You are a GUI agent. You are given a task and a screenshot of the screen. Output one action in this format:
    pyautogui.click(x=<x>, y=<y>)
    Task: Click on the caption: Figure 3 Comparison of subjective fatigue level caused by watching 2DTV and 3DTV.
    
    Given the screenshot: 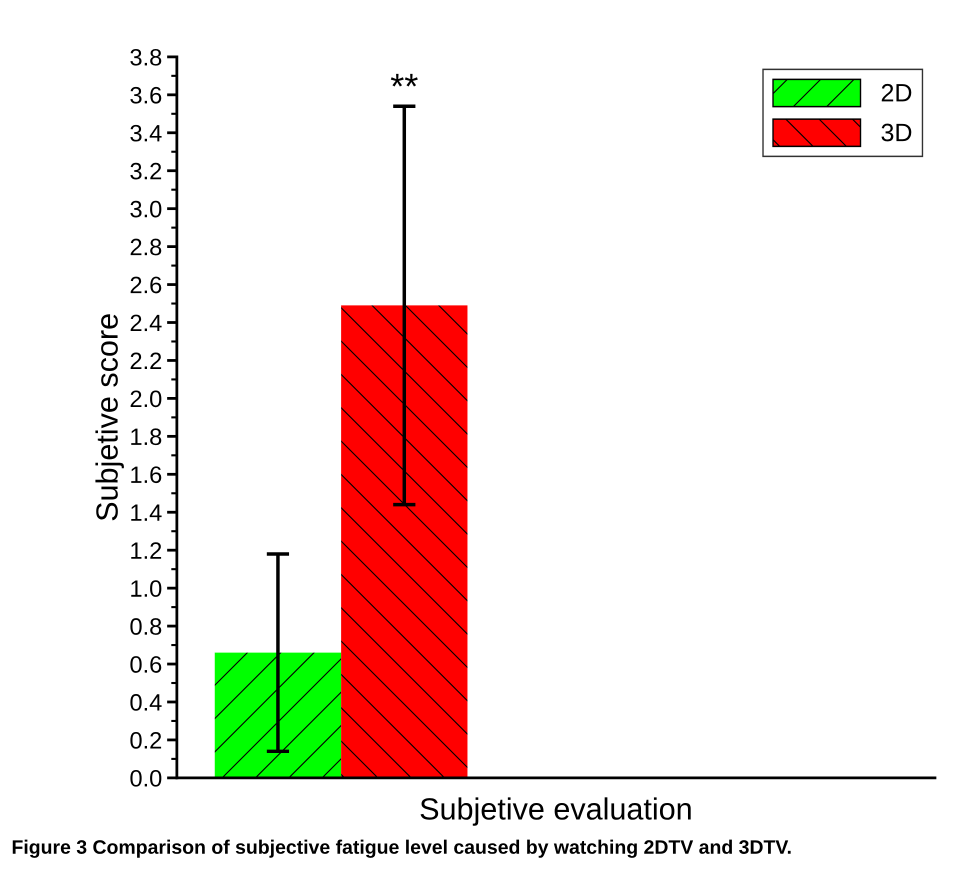 What is the action you would take?
    pyautogui.click(x=401, y=849)
    